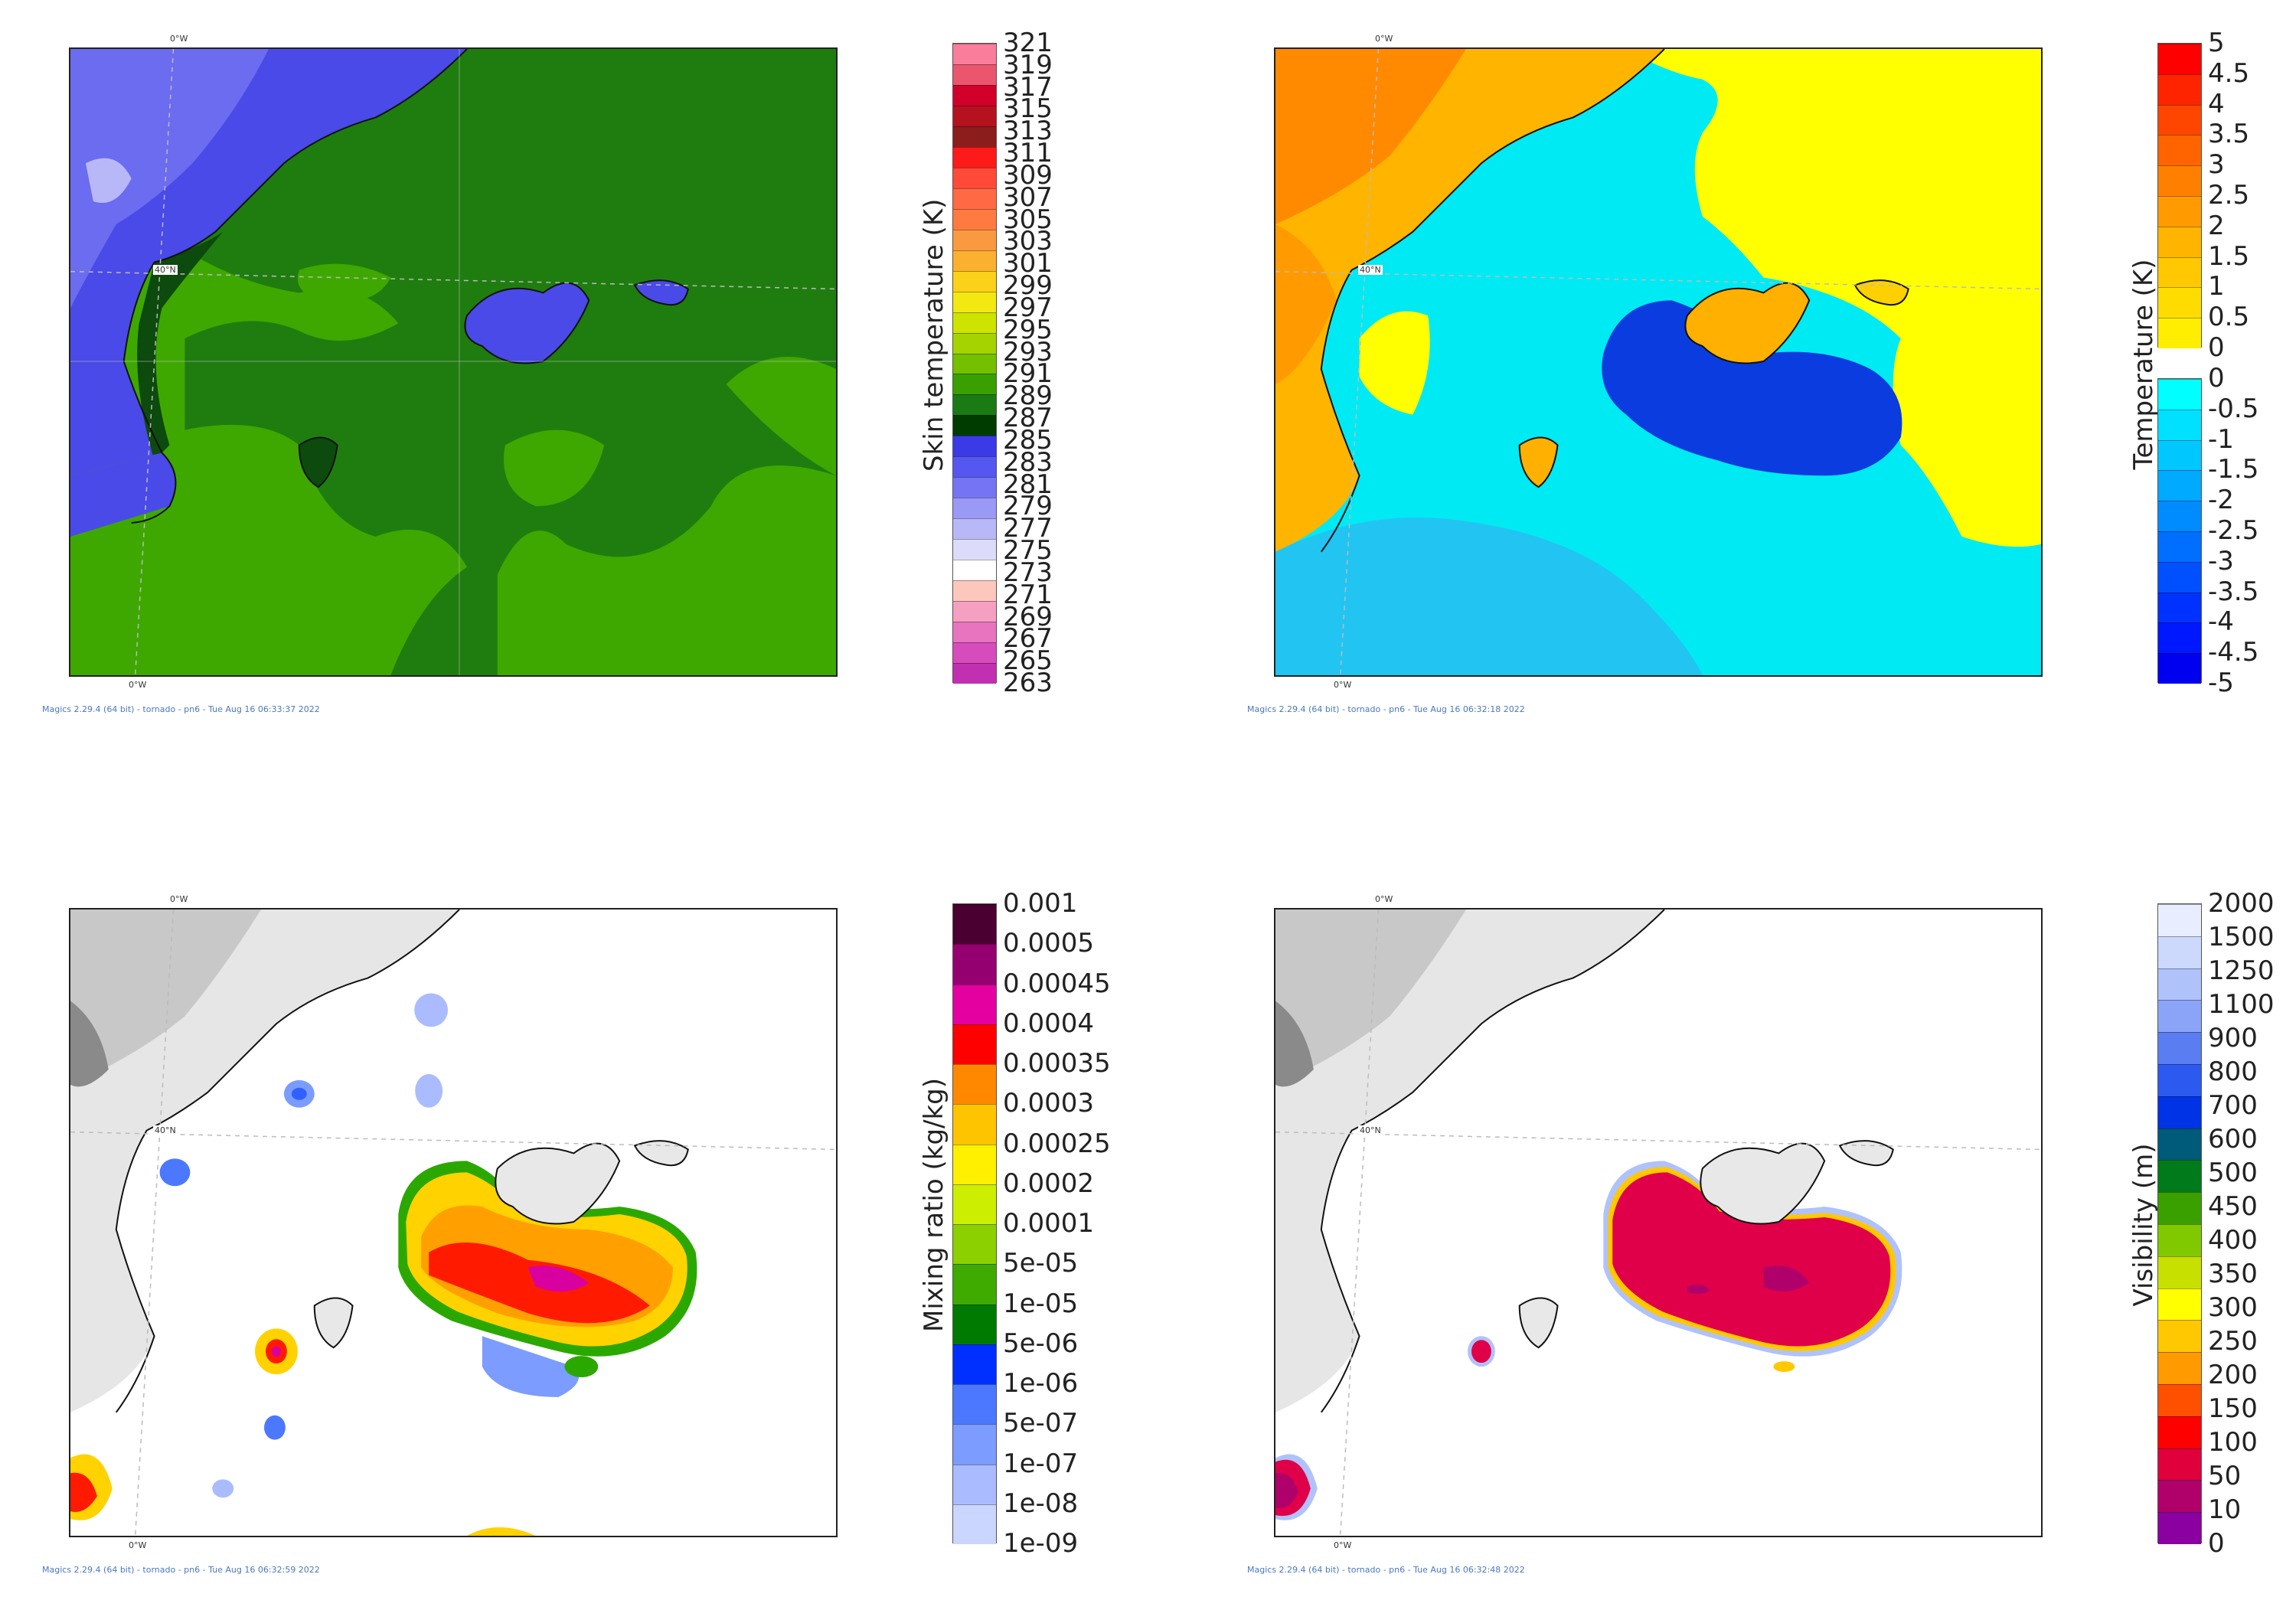  What do you see at coordinates (2229, 195) in the screenshot?
I see `colorbar-tick-label: 2.5` at bounding box center [2229, 195].